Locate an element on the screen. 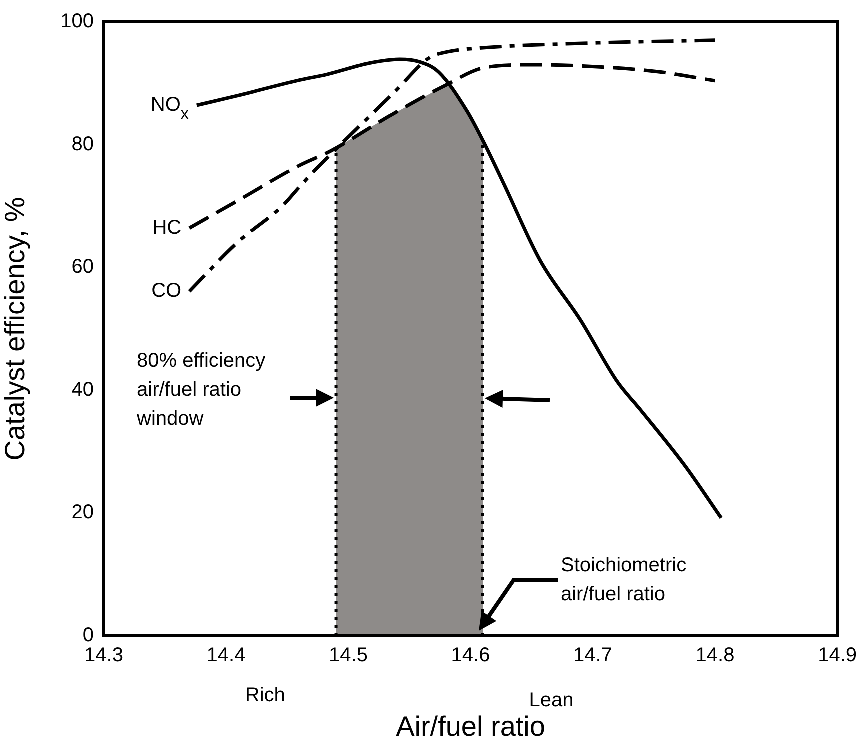 The height and width of the screenshot is (747, 865). annotation: Stoichiometric air/fuel ratio is located at coordinates (623, 580).